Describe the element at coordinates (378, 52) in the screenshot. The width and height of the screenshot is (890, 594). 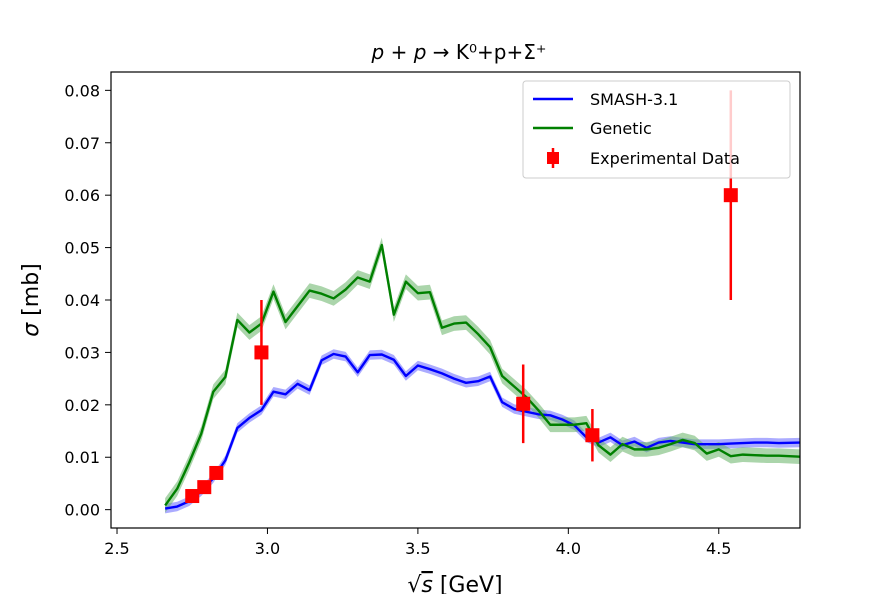
I see `title-p1: p` at that location.